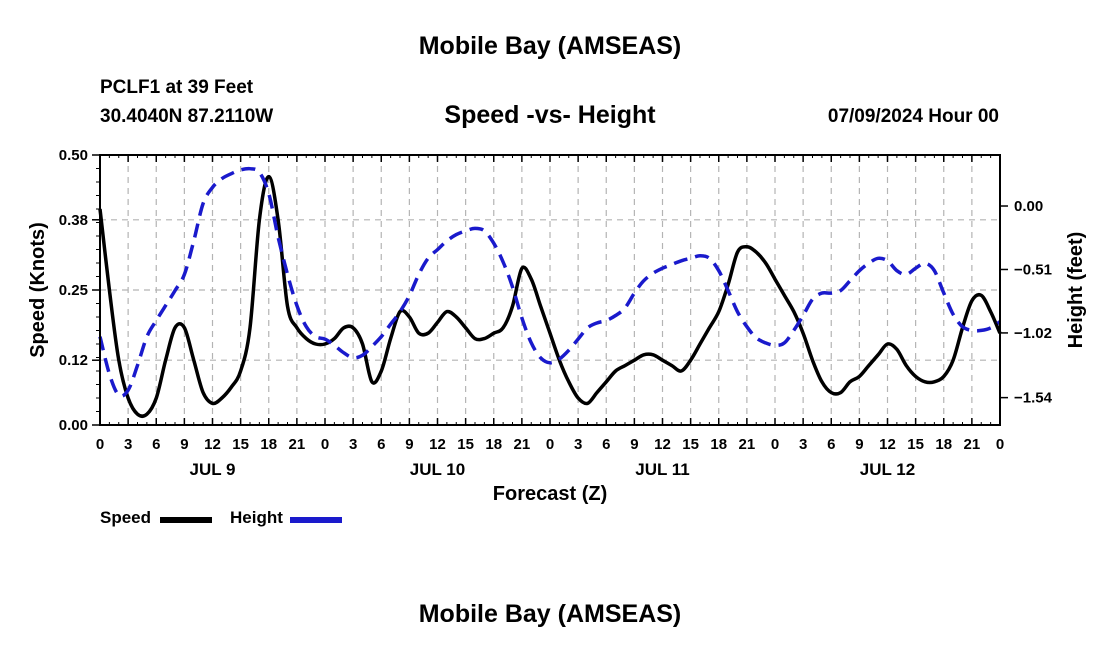  What do you see at coordinates (550, 115) in the screenshot?
I see `chart-subtitle: Speed -vs- Height` at bounding box center [550, 115].